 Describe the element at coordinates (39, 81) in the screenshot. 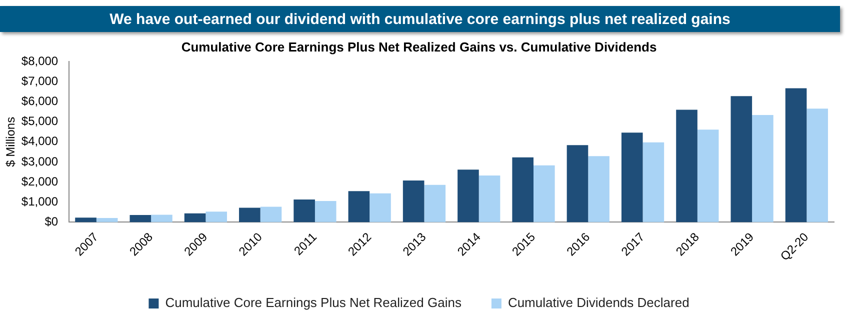

I see `y-tick-label: $7,000` at that location.